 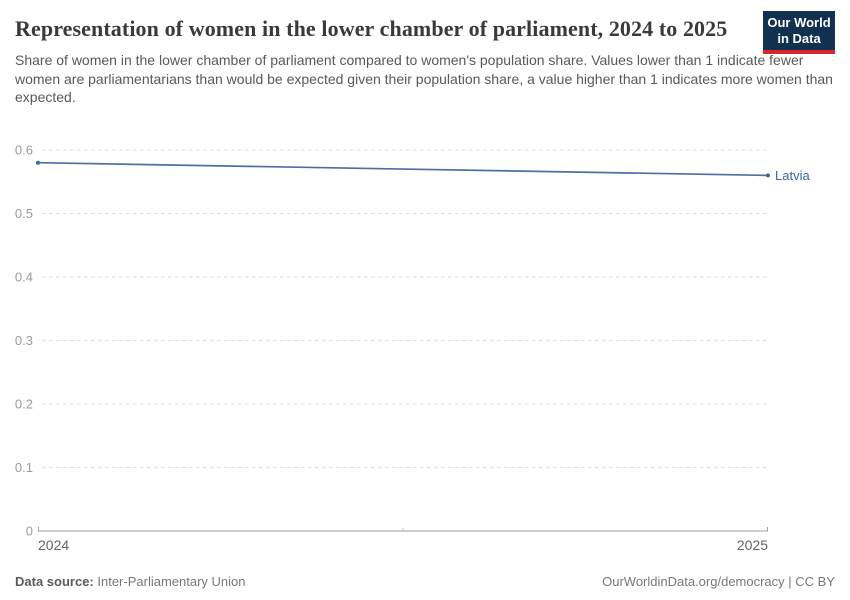 I want to click on credit-line: OurWorldinData.org/democracy | CC BY, so click(x=718, y=581).